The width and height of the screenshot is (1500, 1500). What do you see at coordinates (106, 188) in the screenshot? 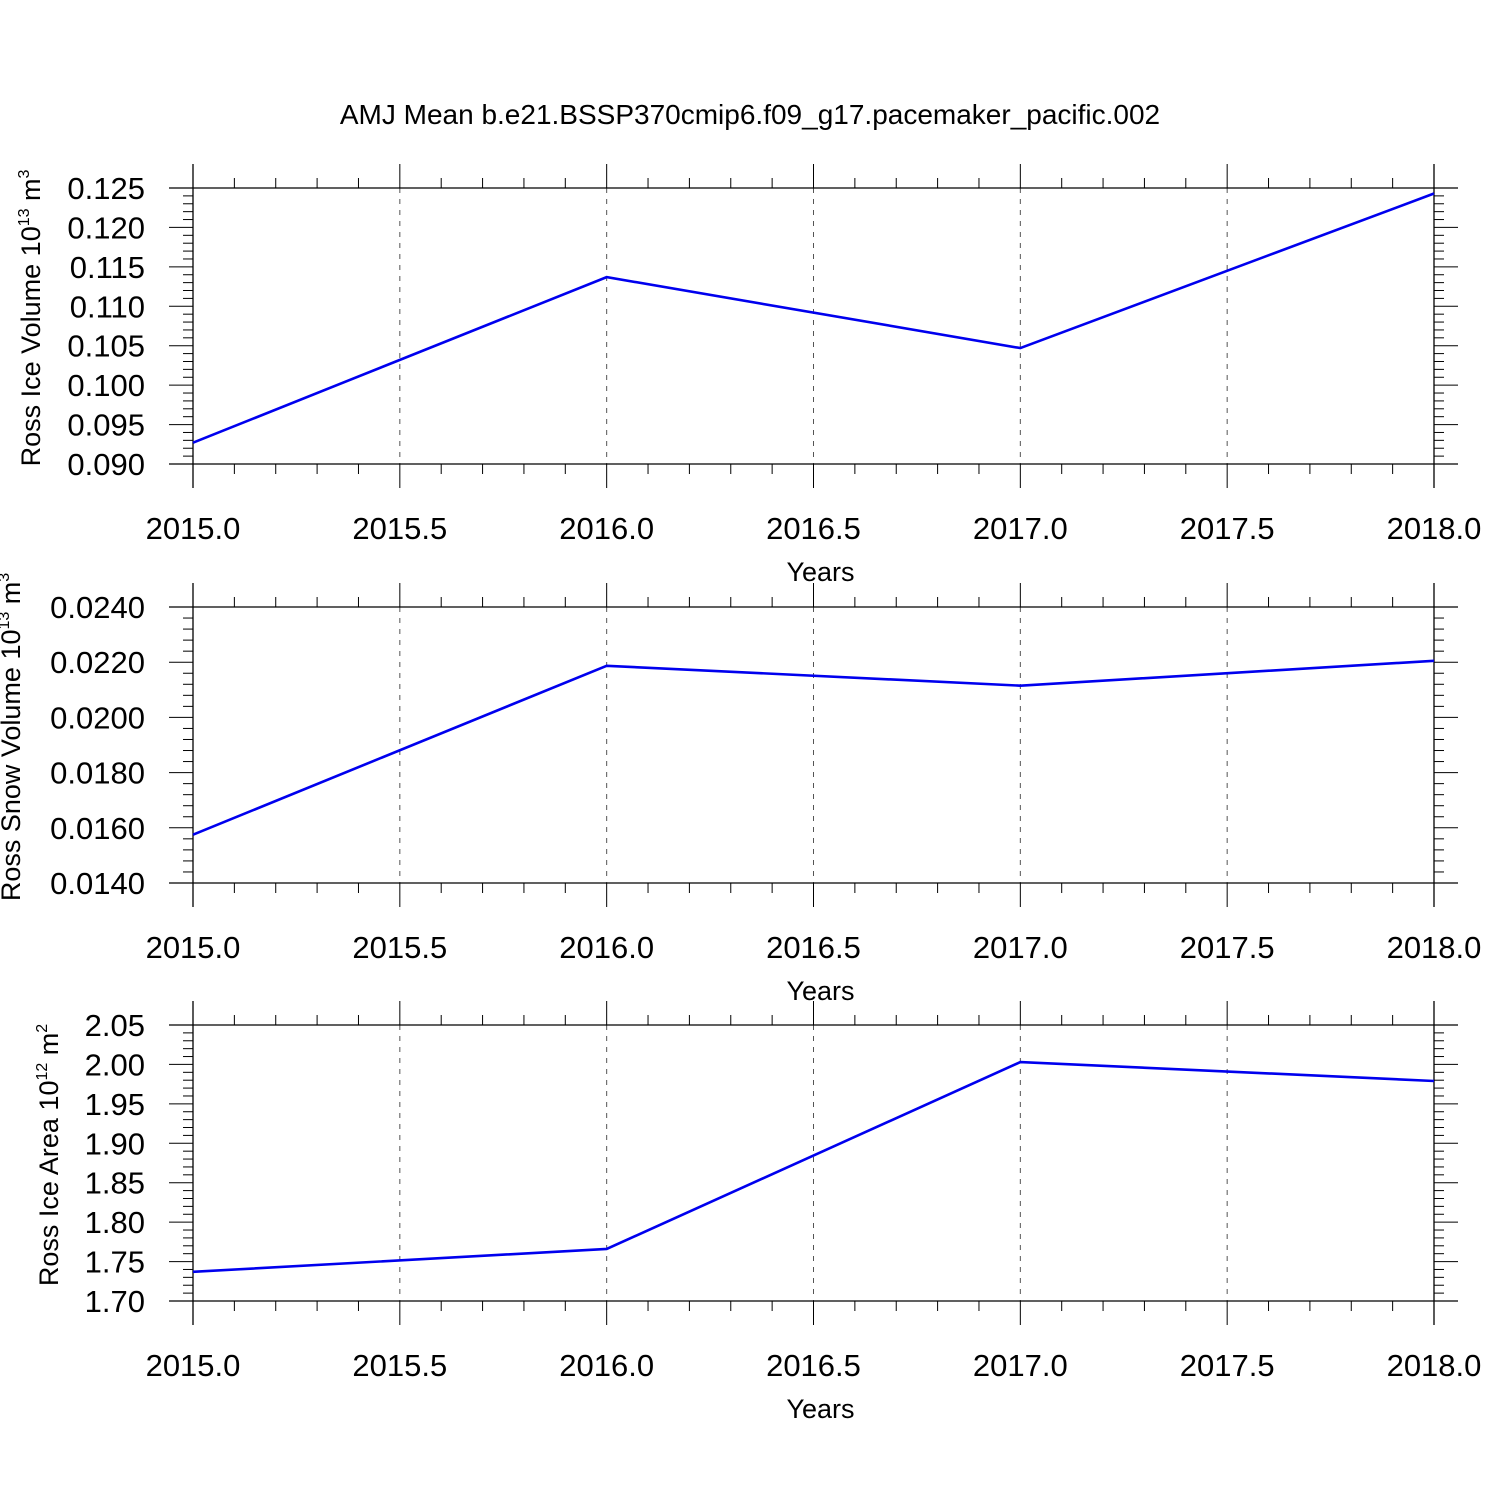
I see `y-tick-label: 0.125` at bounding box center [106, 188].